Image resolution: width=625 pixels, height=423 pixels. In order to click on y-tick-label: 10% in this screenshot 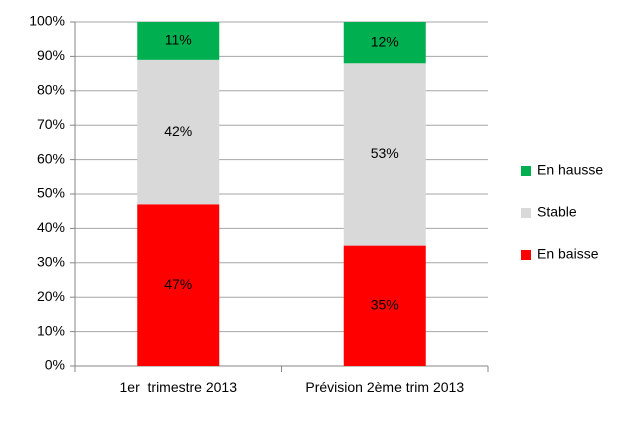, I will do `click(51, 330)`.